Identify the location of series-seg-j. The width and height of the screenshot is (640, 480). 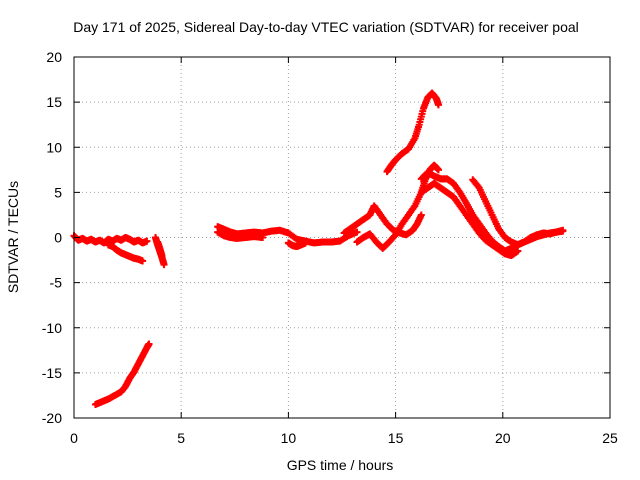
(412, 132).